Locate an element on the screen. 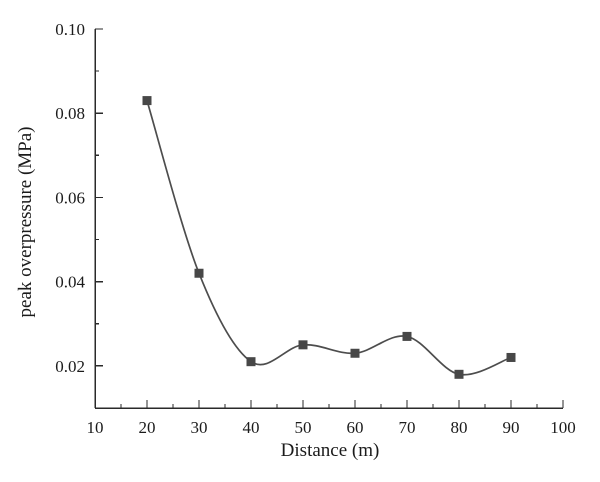 The image size is (600, 482). x-tick-label: 20 is located at coordinates (147, 427).